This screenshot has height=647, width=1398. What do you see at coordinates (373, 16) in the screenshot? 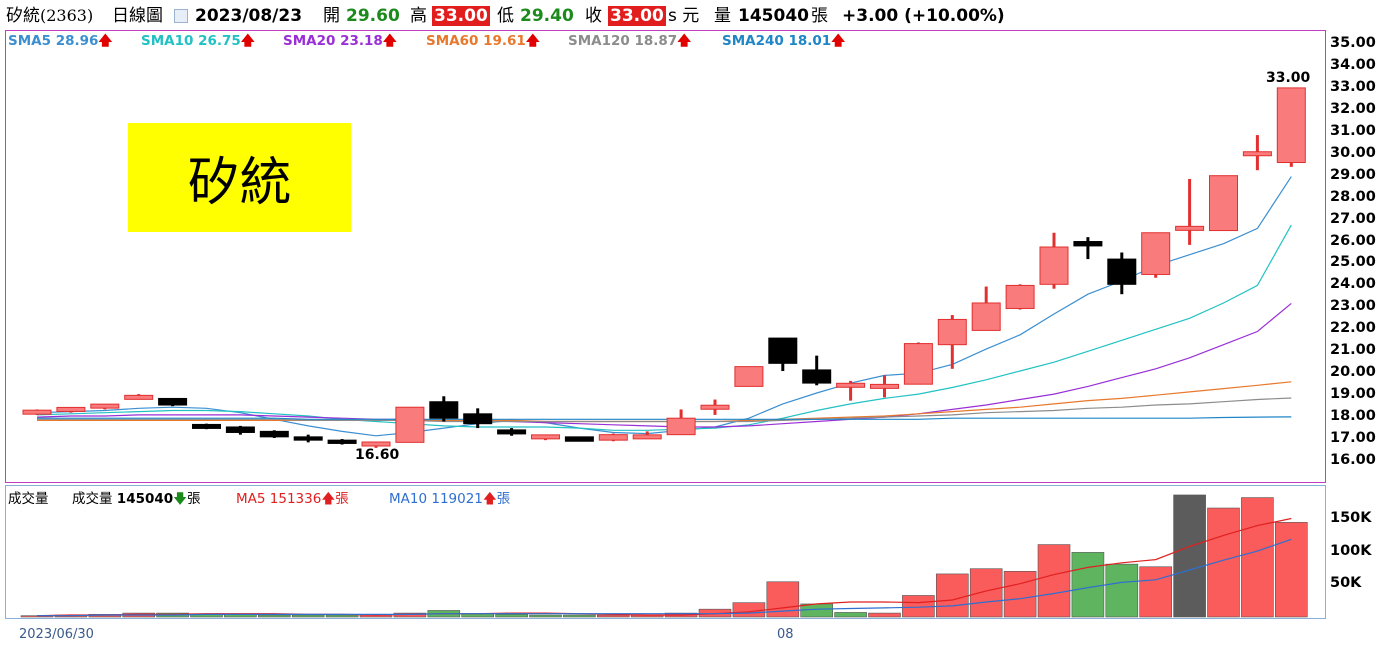
I see `open-value: 29.60` at bounding box center [373, 16].